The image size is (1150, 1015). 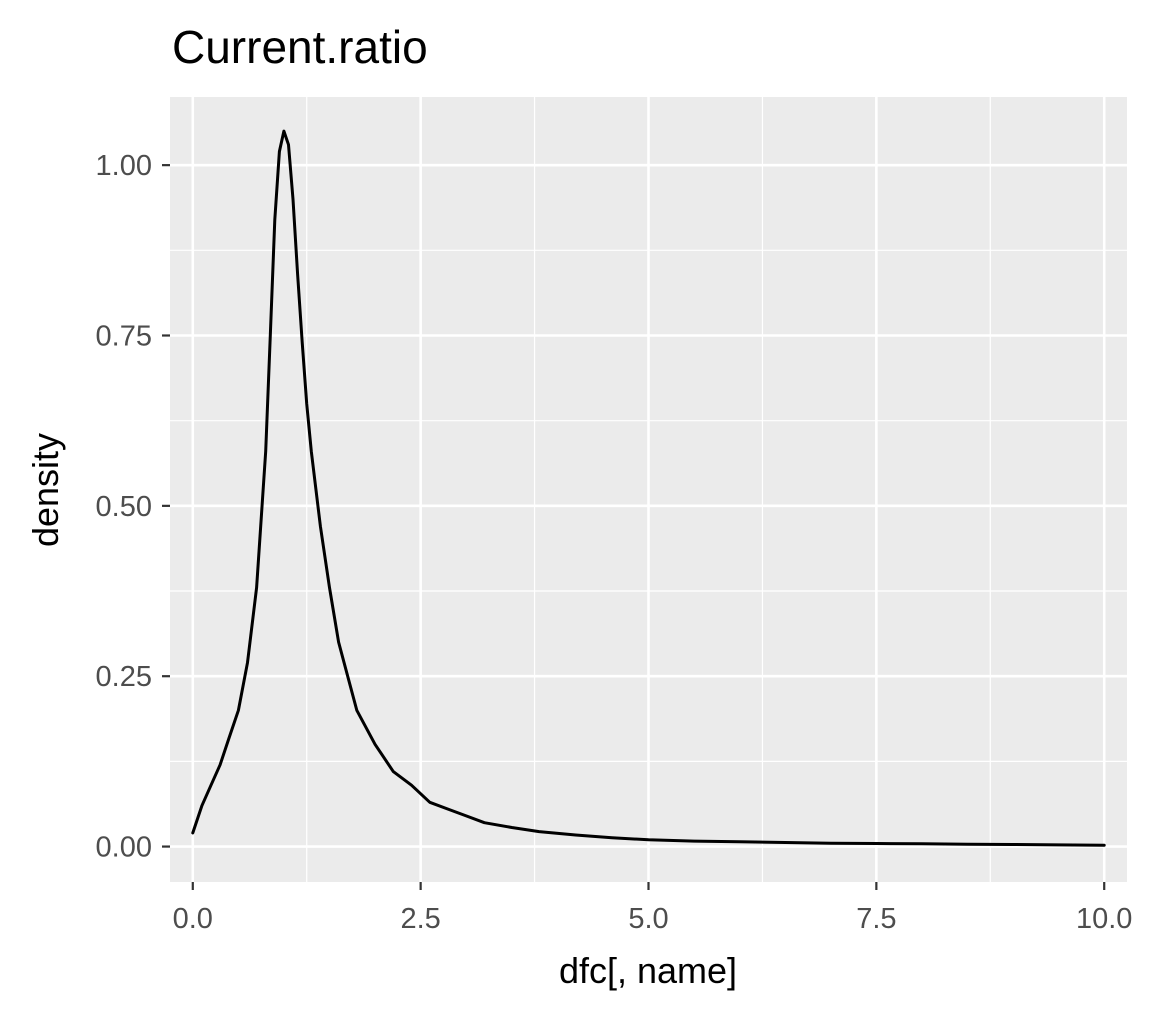 I want to click on x-tick-label: 0.0, so click(x=193, y=919).